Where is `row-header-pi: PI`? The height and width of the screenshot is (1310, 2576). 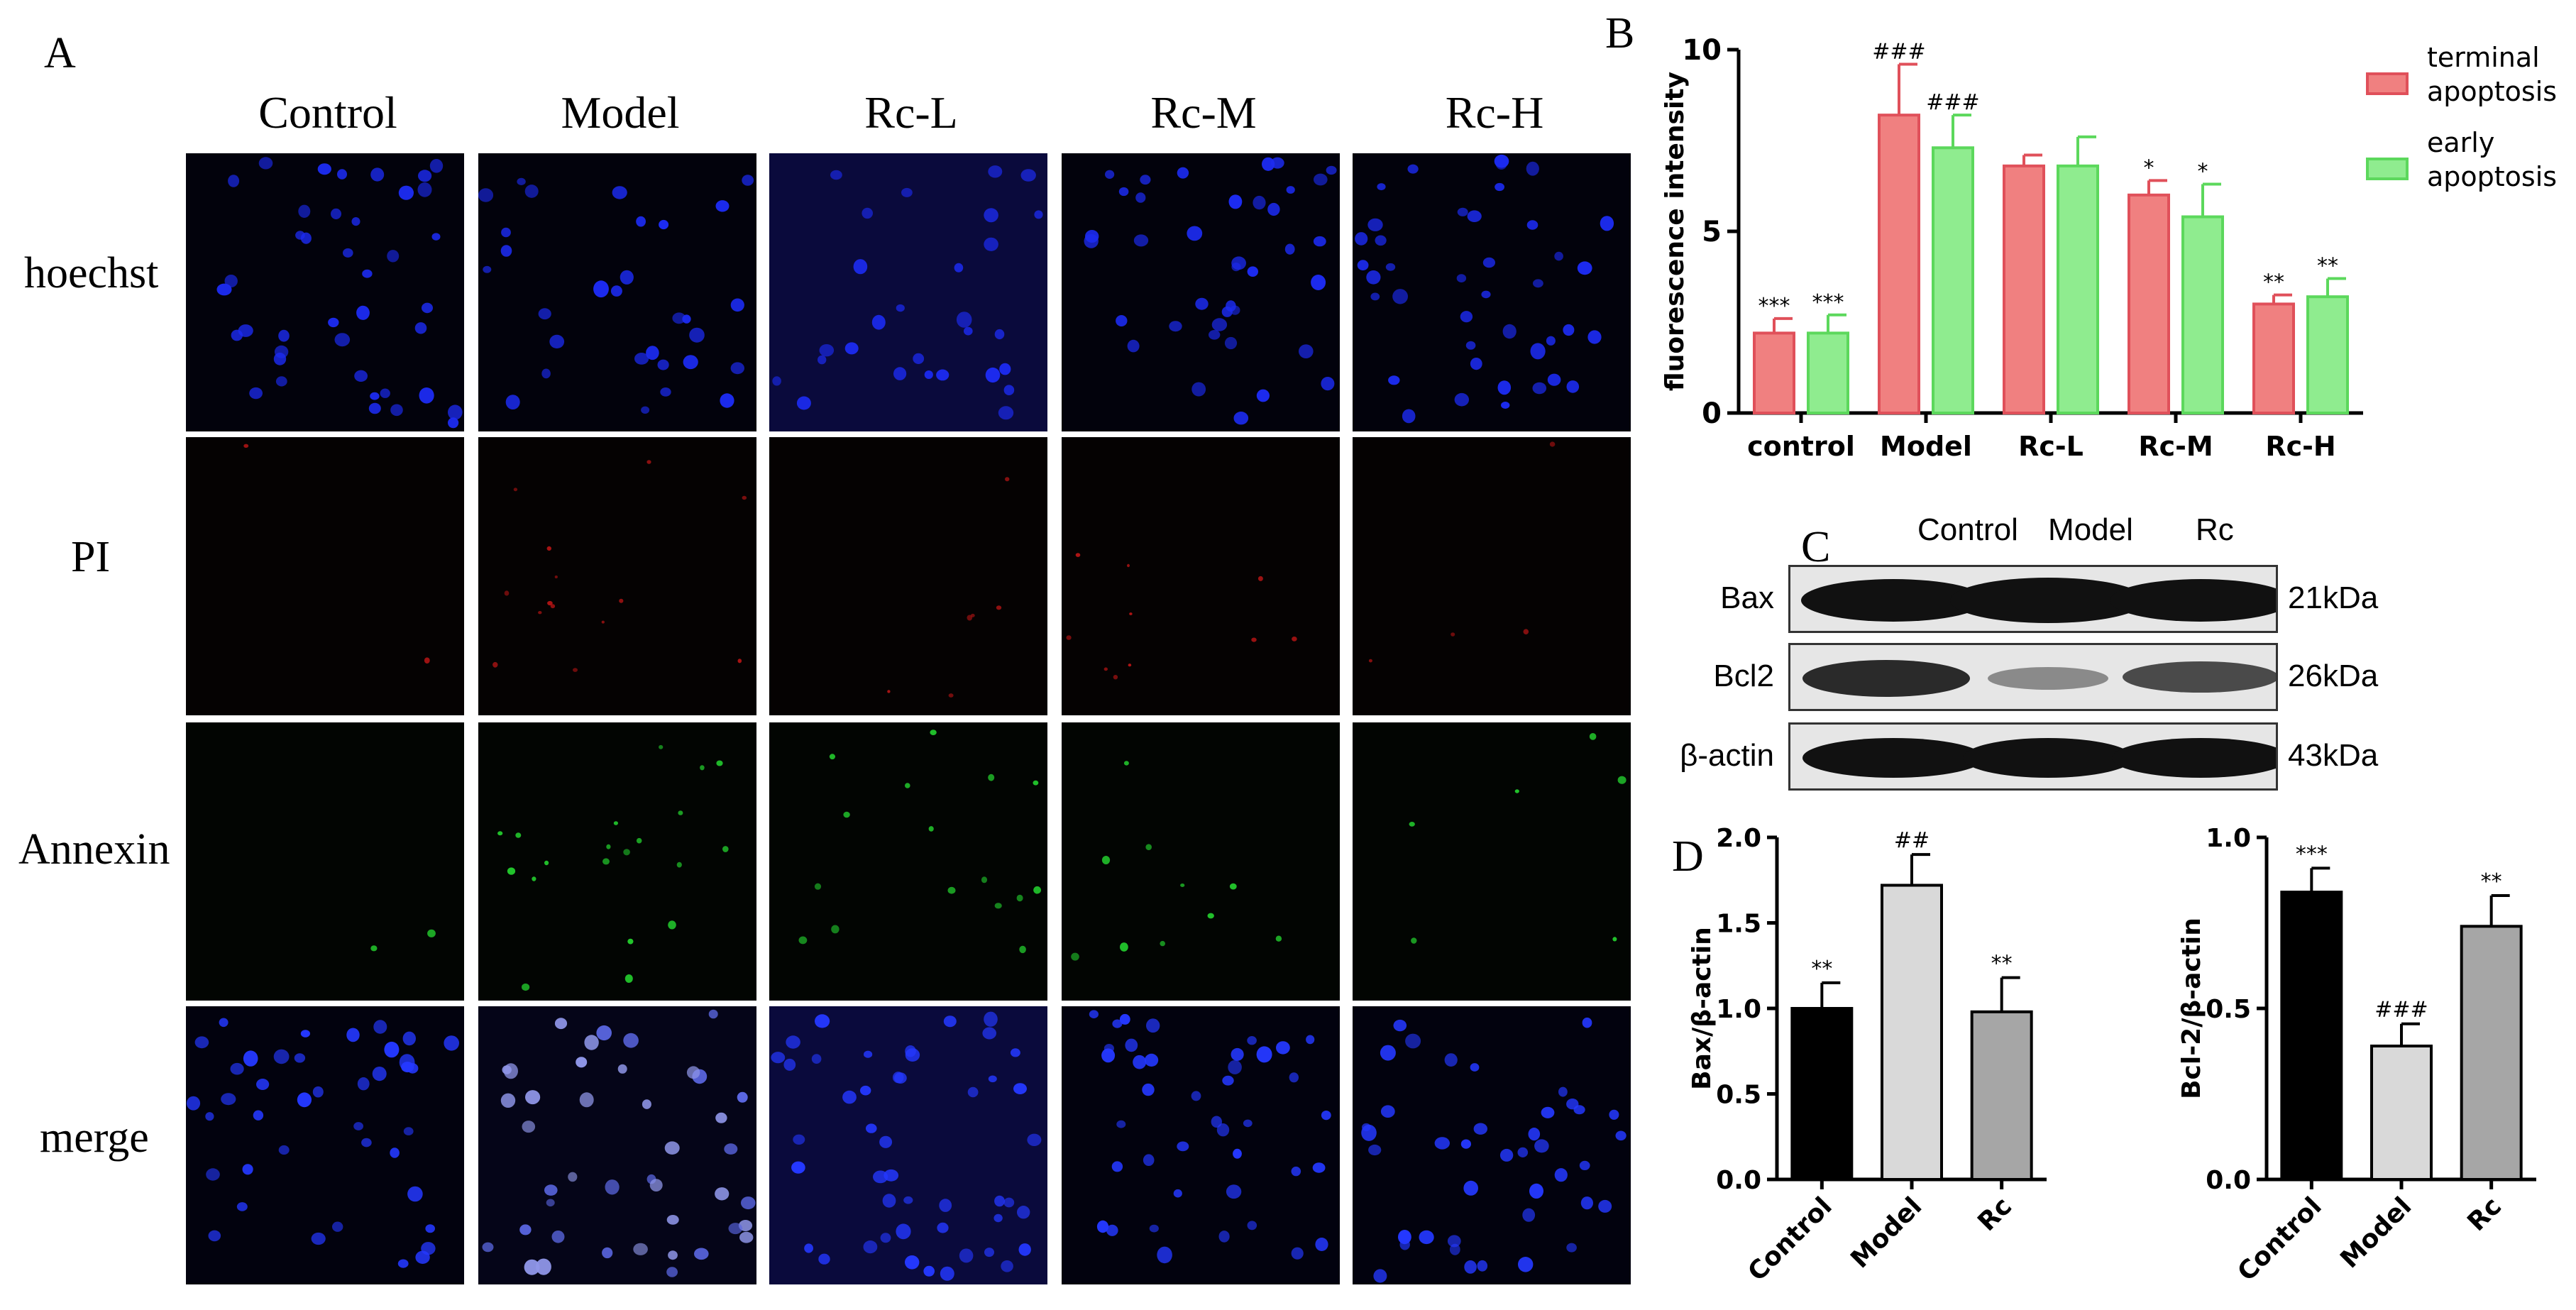 row-header-pi: PI is located at coordinates (91, 557).